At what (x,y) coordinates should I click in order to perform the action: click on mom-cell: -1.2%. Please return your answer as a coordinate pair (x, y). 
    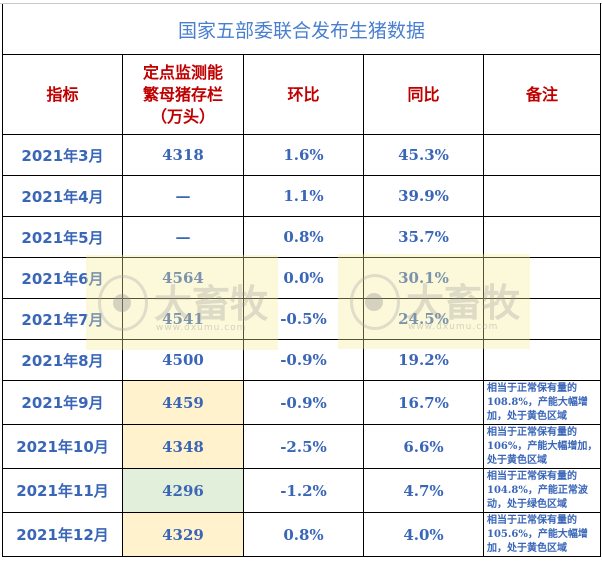
    Looking at the image, I should click on (303, 490).